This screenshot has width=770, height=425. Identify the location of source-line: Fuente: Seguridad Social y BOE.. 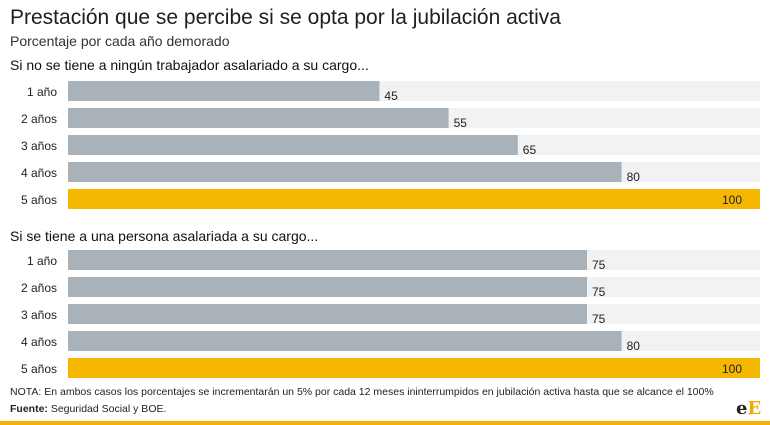
(88, 409).